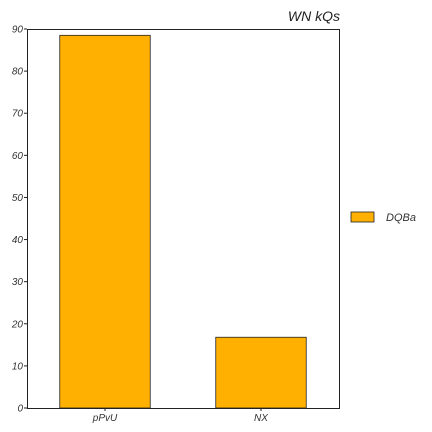 This screenshot has width=432, height=432. Describe the element at coordinates (180, 416) in the screenshot. I see `x-axis: pPvU NX` at that location.